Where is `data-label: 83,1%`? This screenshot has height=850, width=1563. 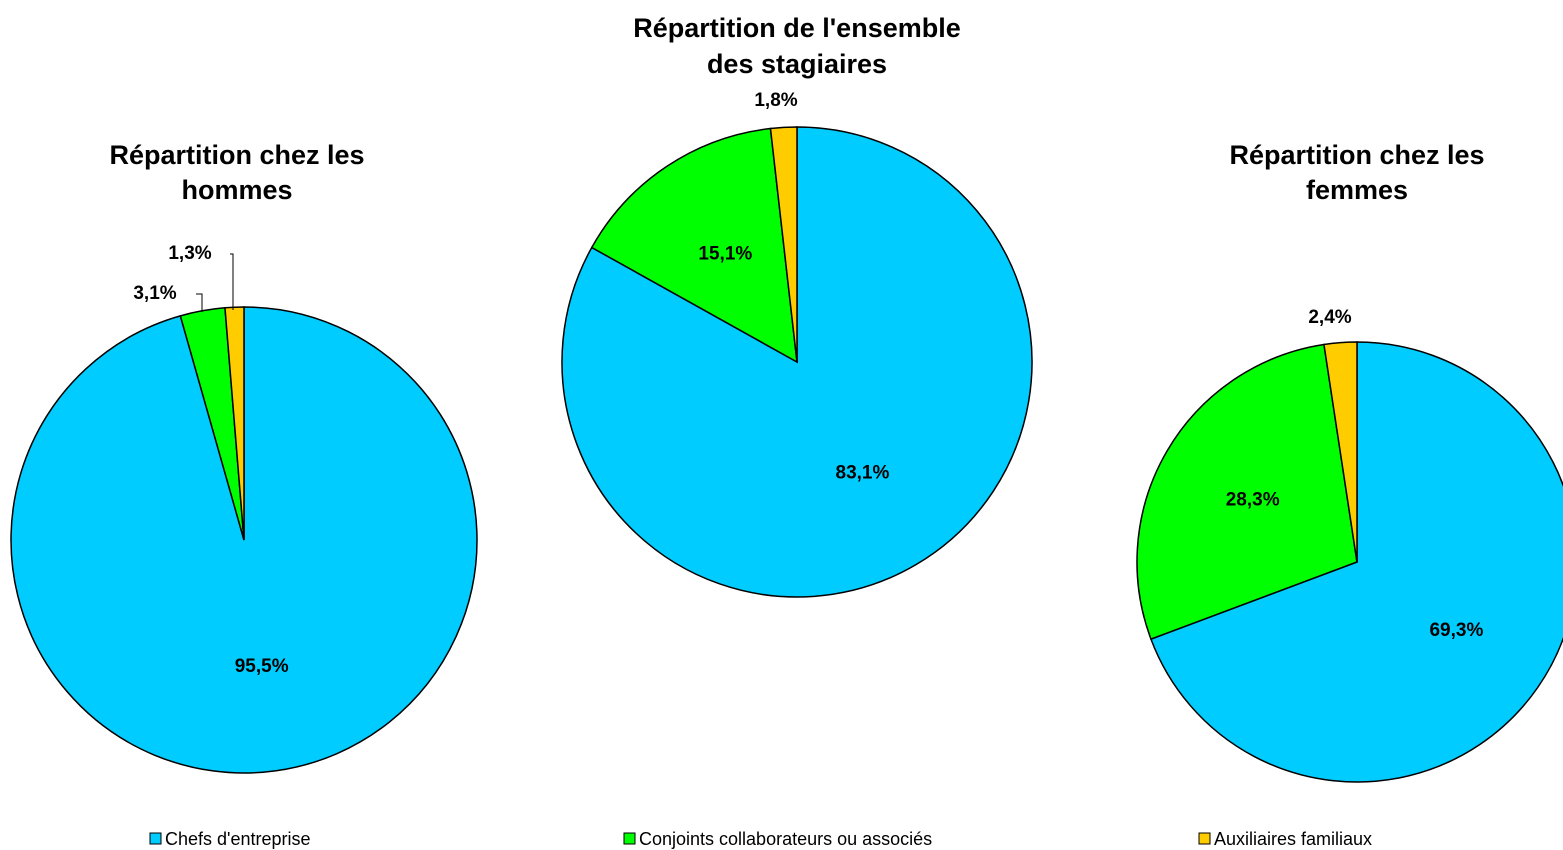
data-label: 83,1% is located at coordinates (863, 472).